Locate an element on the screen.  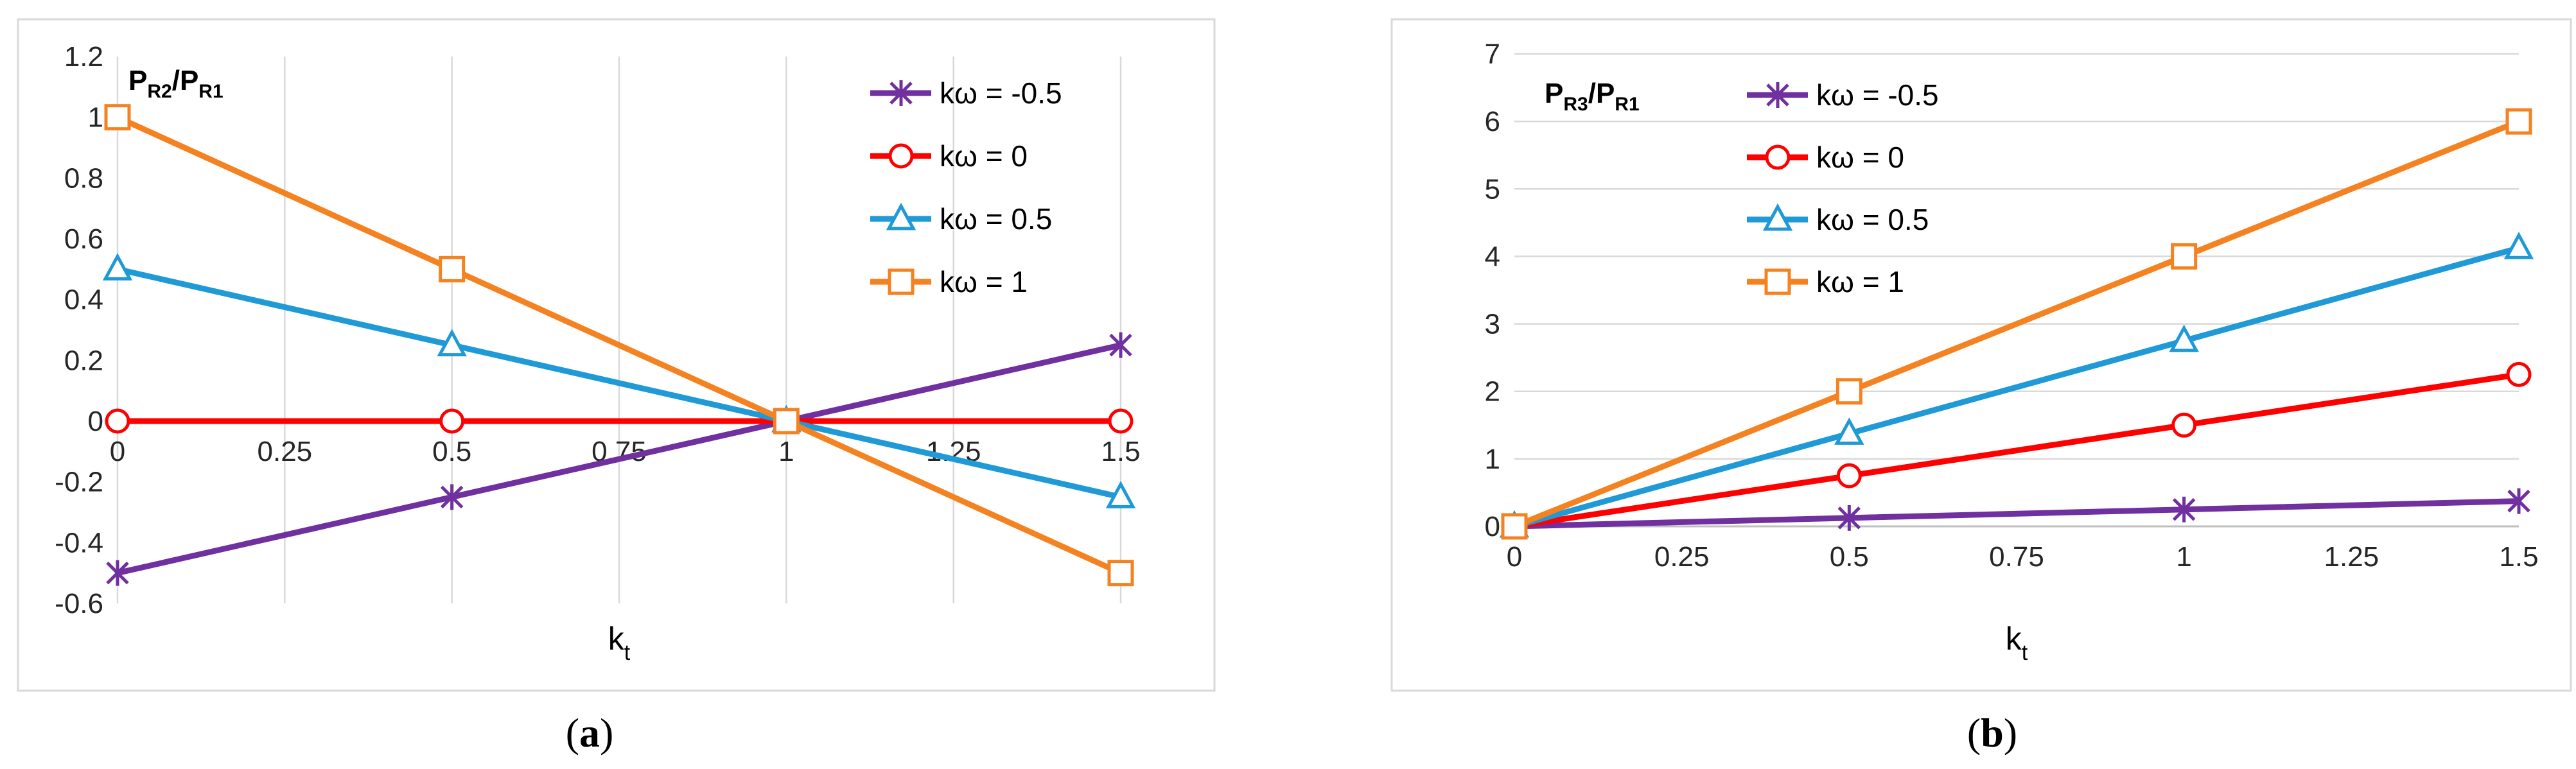
chart-a-x-axis-label-main: k is located at coordinates (616, 639).